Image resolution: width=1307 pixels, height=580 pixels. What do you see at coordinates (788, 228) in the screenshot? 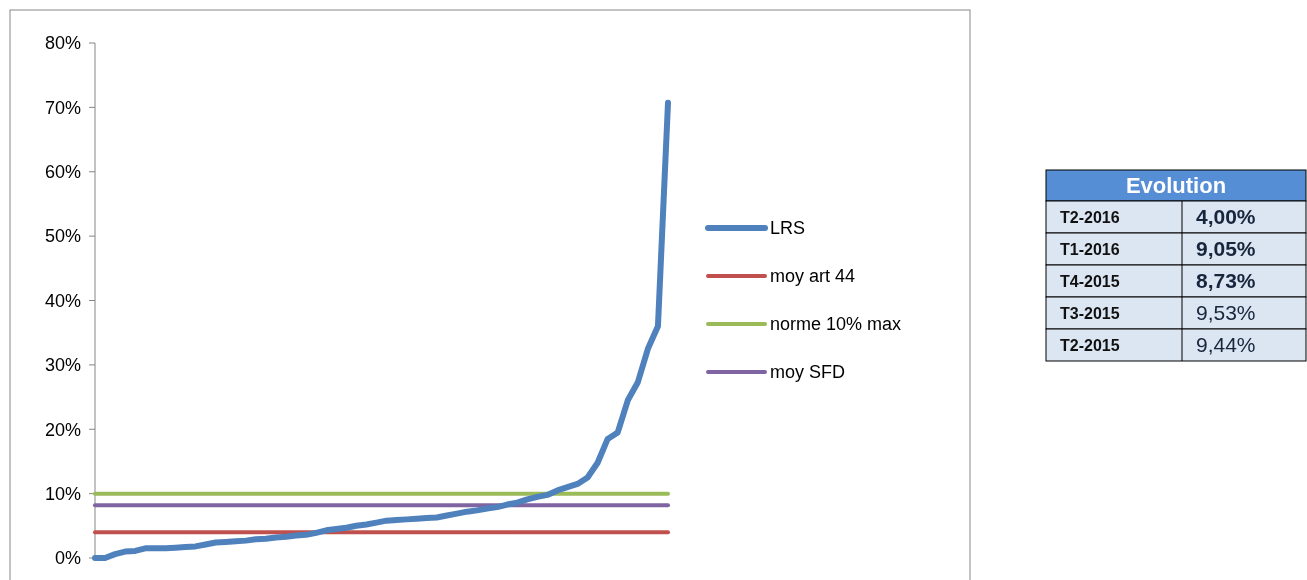
I see `legend-label: LRS` at bounding box center [788, 228].